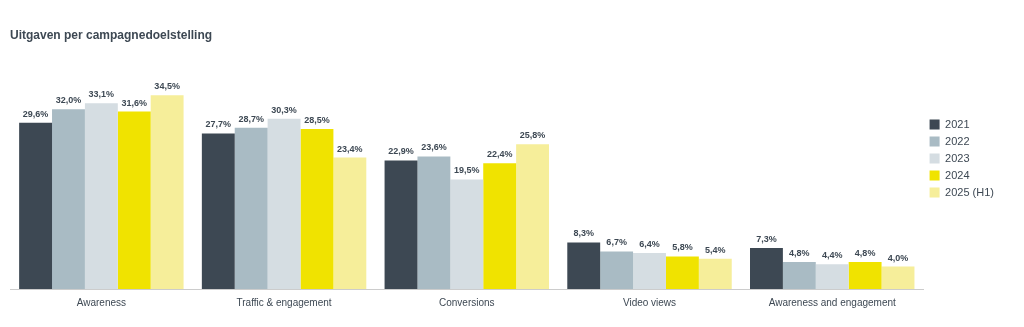 This screenshot has width=1024, height=327. Describe the element at coordinates (467, 302) in the screenshot. I see `x-tick-label: Conversions` at that location.